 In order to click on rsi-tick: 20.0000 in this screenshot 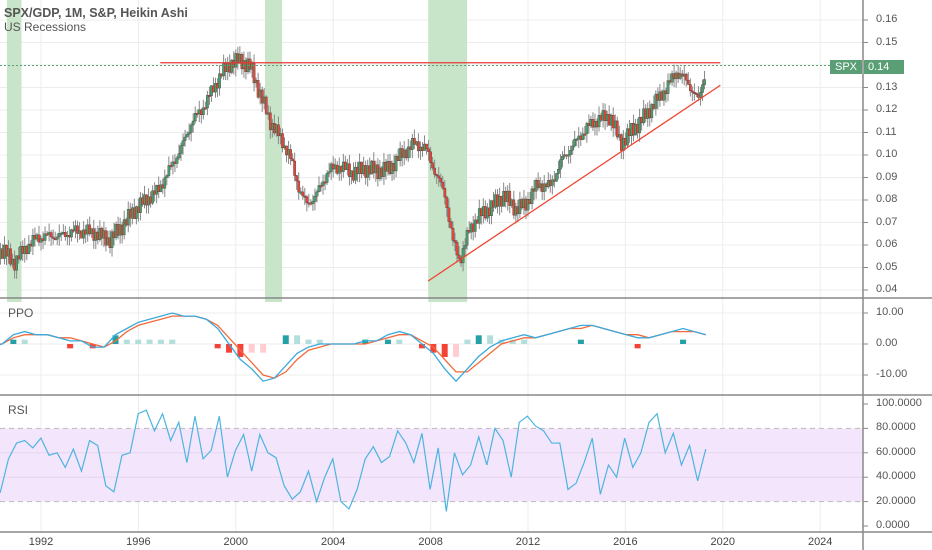, I will do `click(896, 500)`.